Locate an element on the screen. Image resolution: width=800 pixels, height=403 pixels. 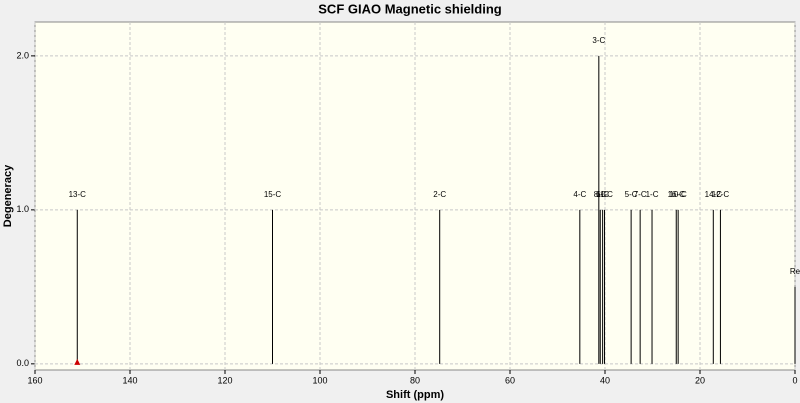
x-tick-label: 60 is located at coordinates (510, 380).